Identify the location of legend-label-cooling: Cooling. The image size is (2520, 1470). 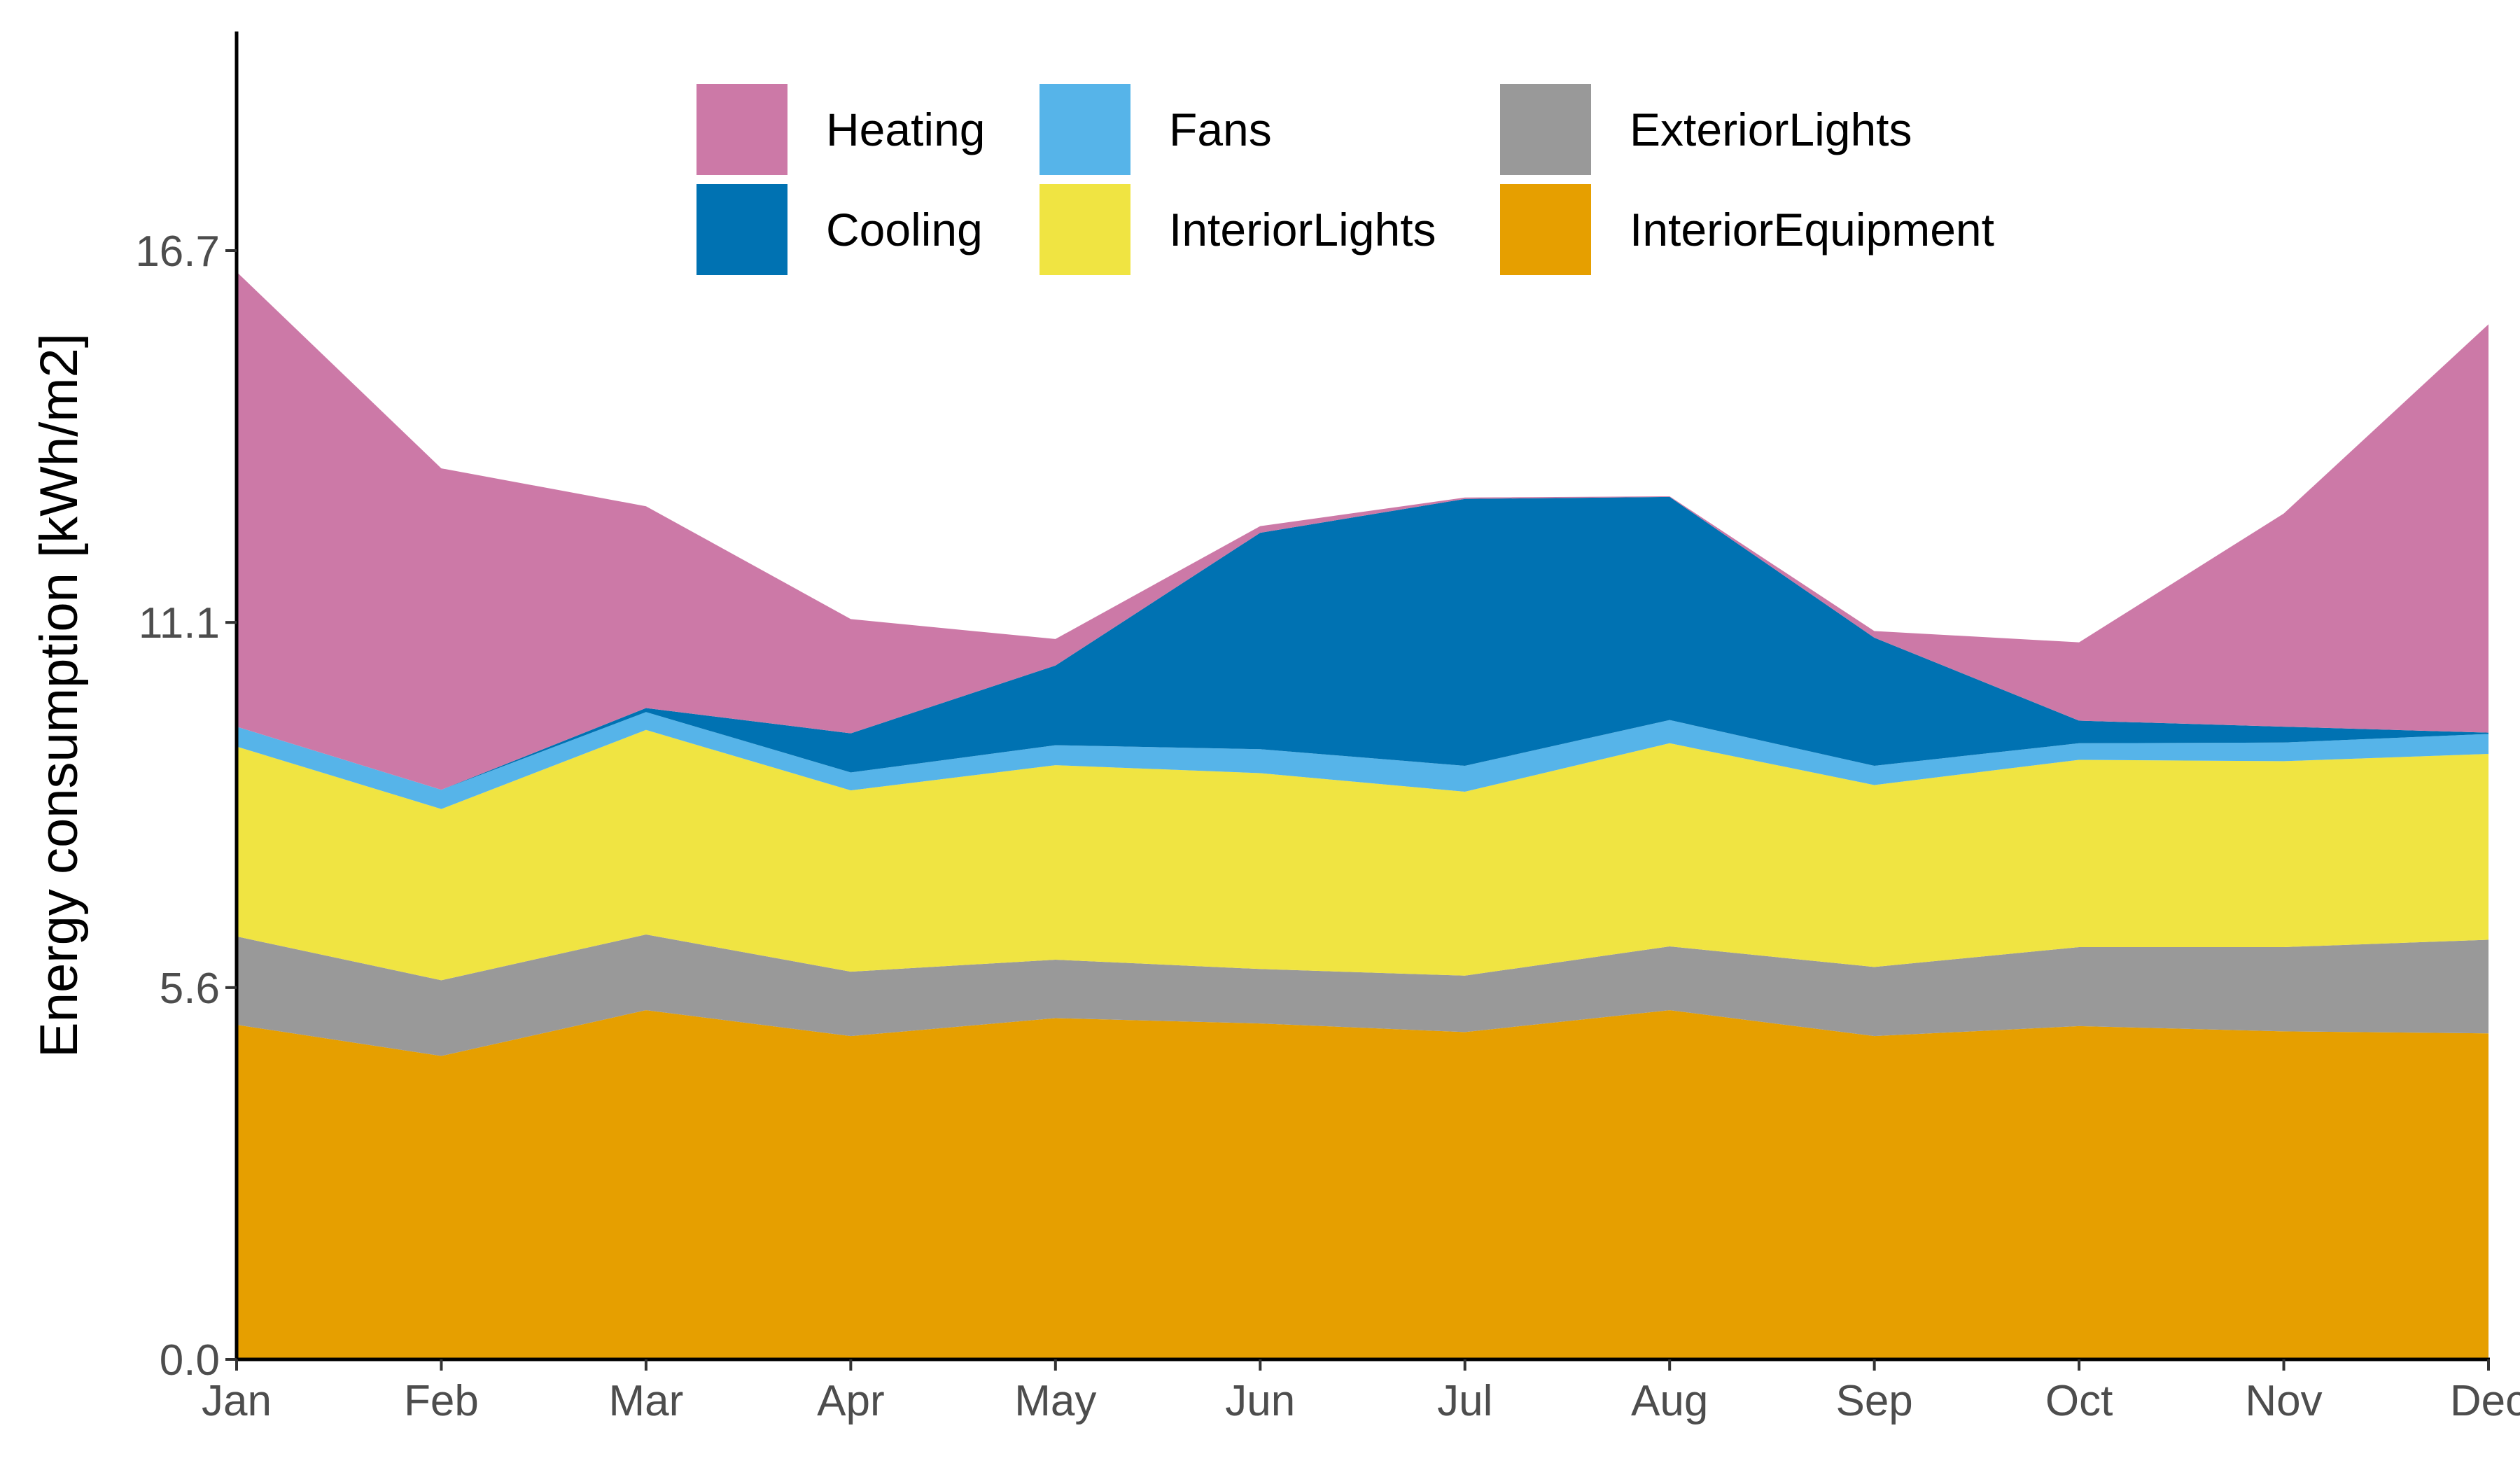
(904, 229).